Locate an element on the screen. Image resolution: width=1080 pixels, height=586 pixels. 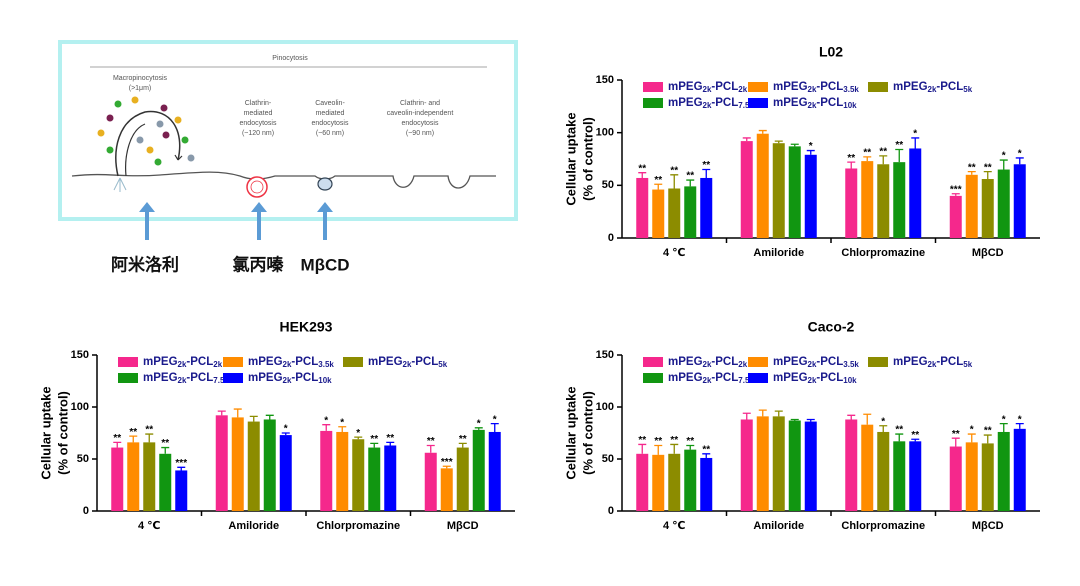
clathrin-pit is located at coordinates (257, 187).